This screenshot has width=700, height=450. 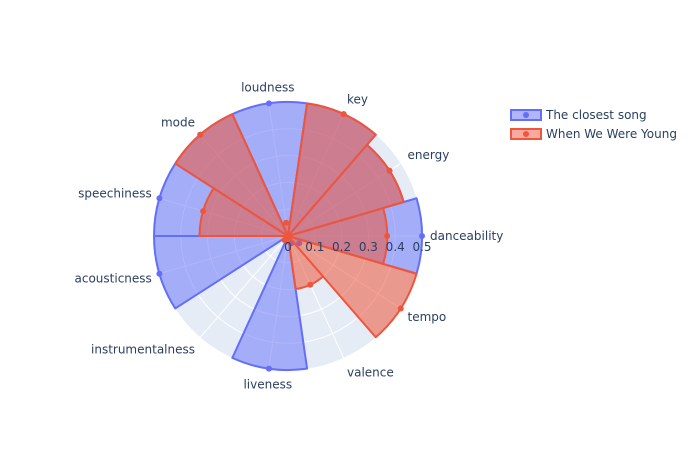 I want to click on radial-tick-layer: 0 0.1 0.2 0.3 0.4 0.5, so click(x=357, y=247).